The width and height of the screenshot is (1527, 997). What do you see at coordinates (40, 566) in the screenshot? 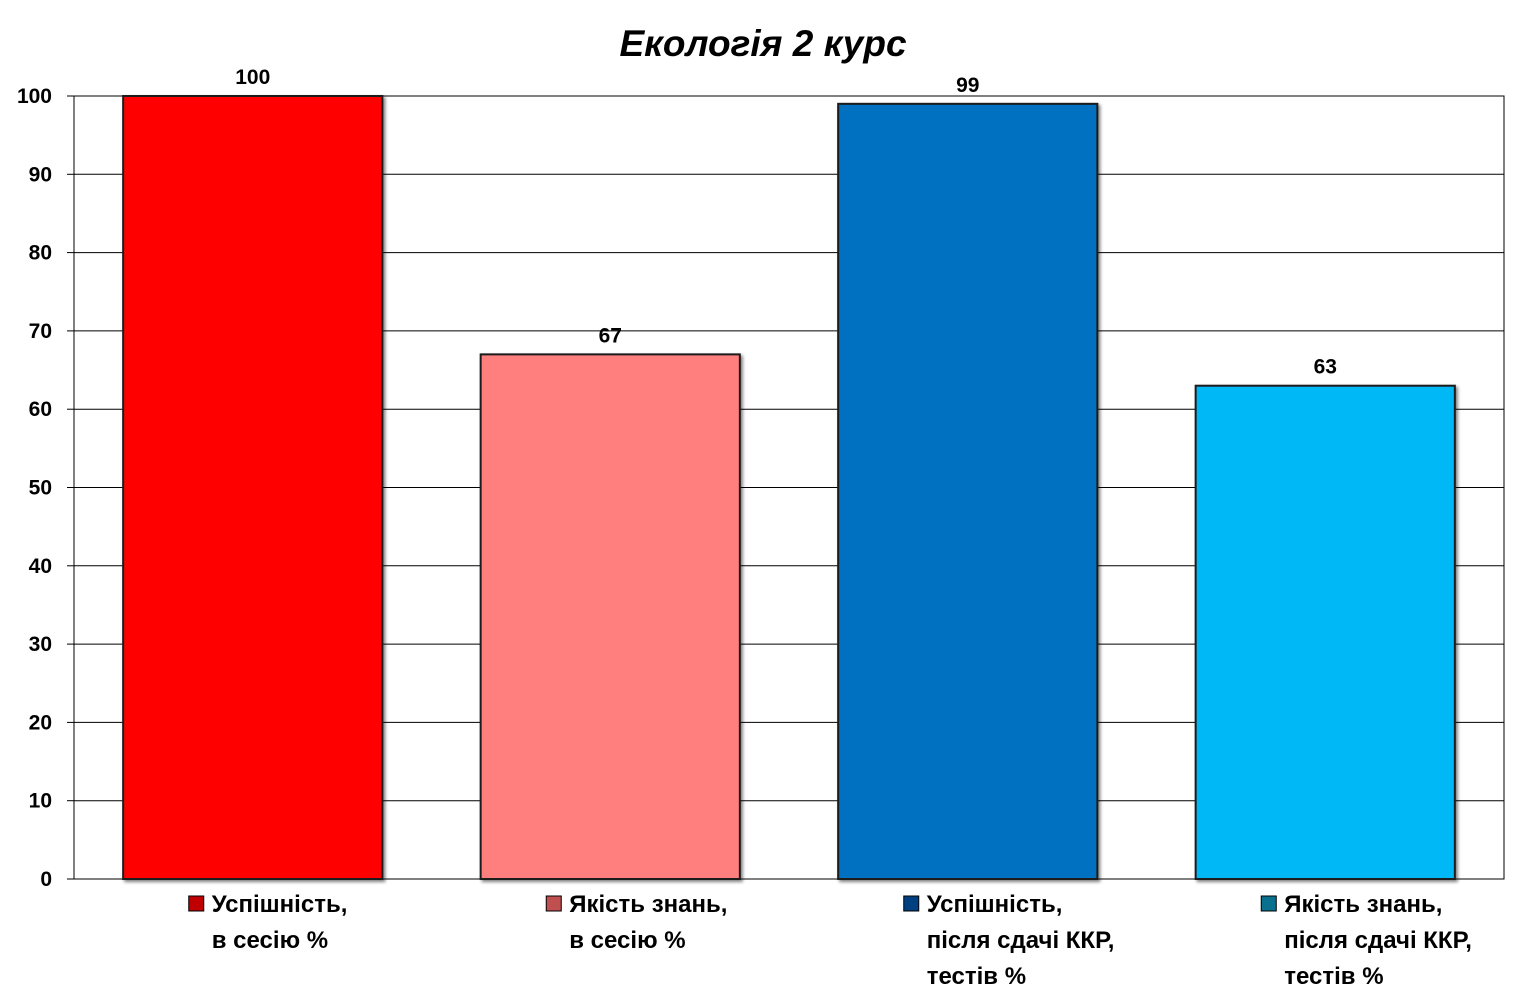
I see `y-tick-label: 40` at bounding box center [40, 566].